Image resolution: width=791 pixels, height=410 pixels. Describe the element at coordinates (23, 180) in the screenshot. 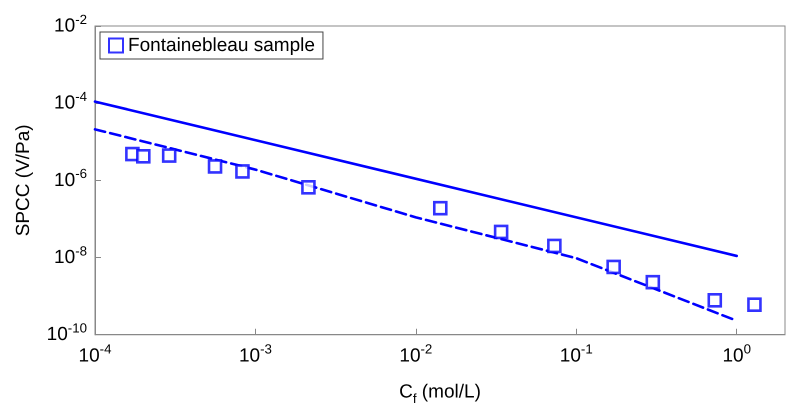

I see `y-axis-title: SPCC (V/Pa)` at that location.